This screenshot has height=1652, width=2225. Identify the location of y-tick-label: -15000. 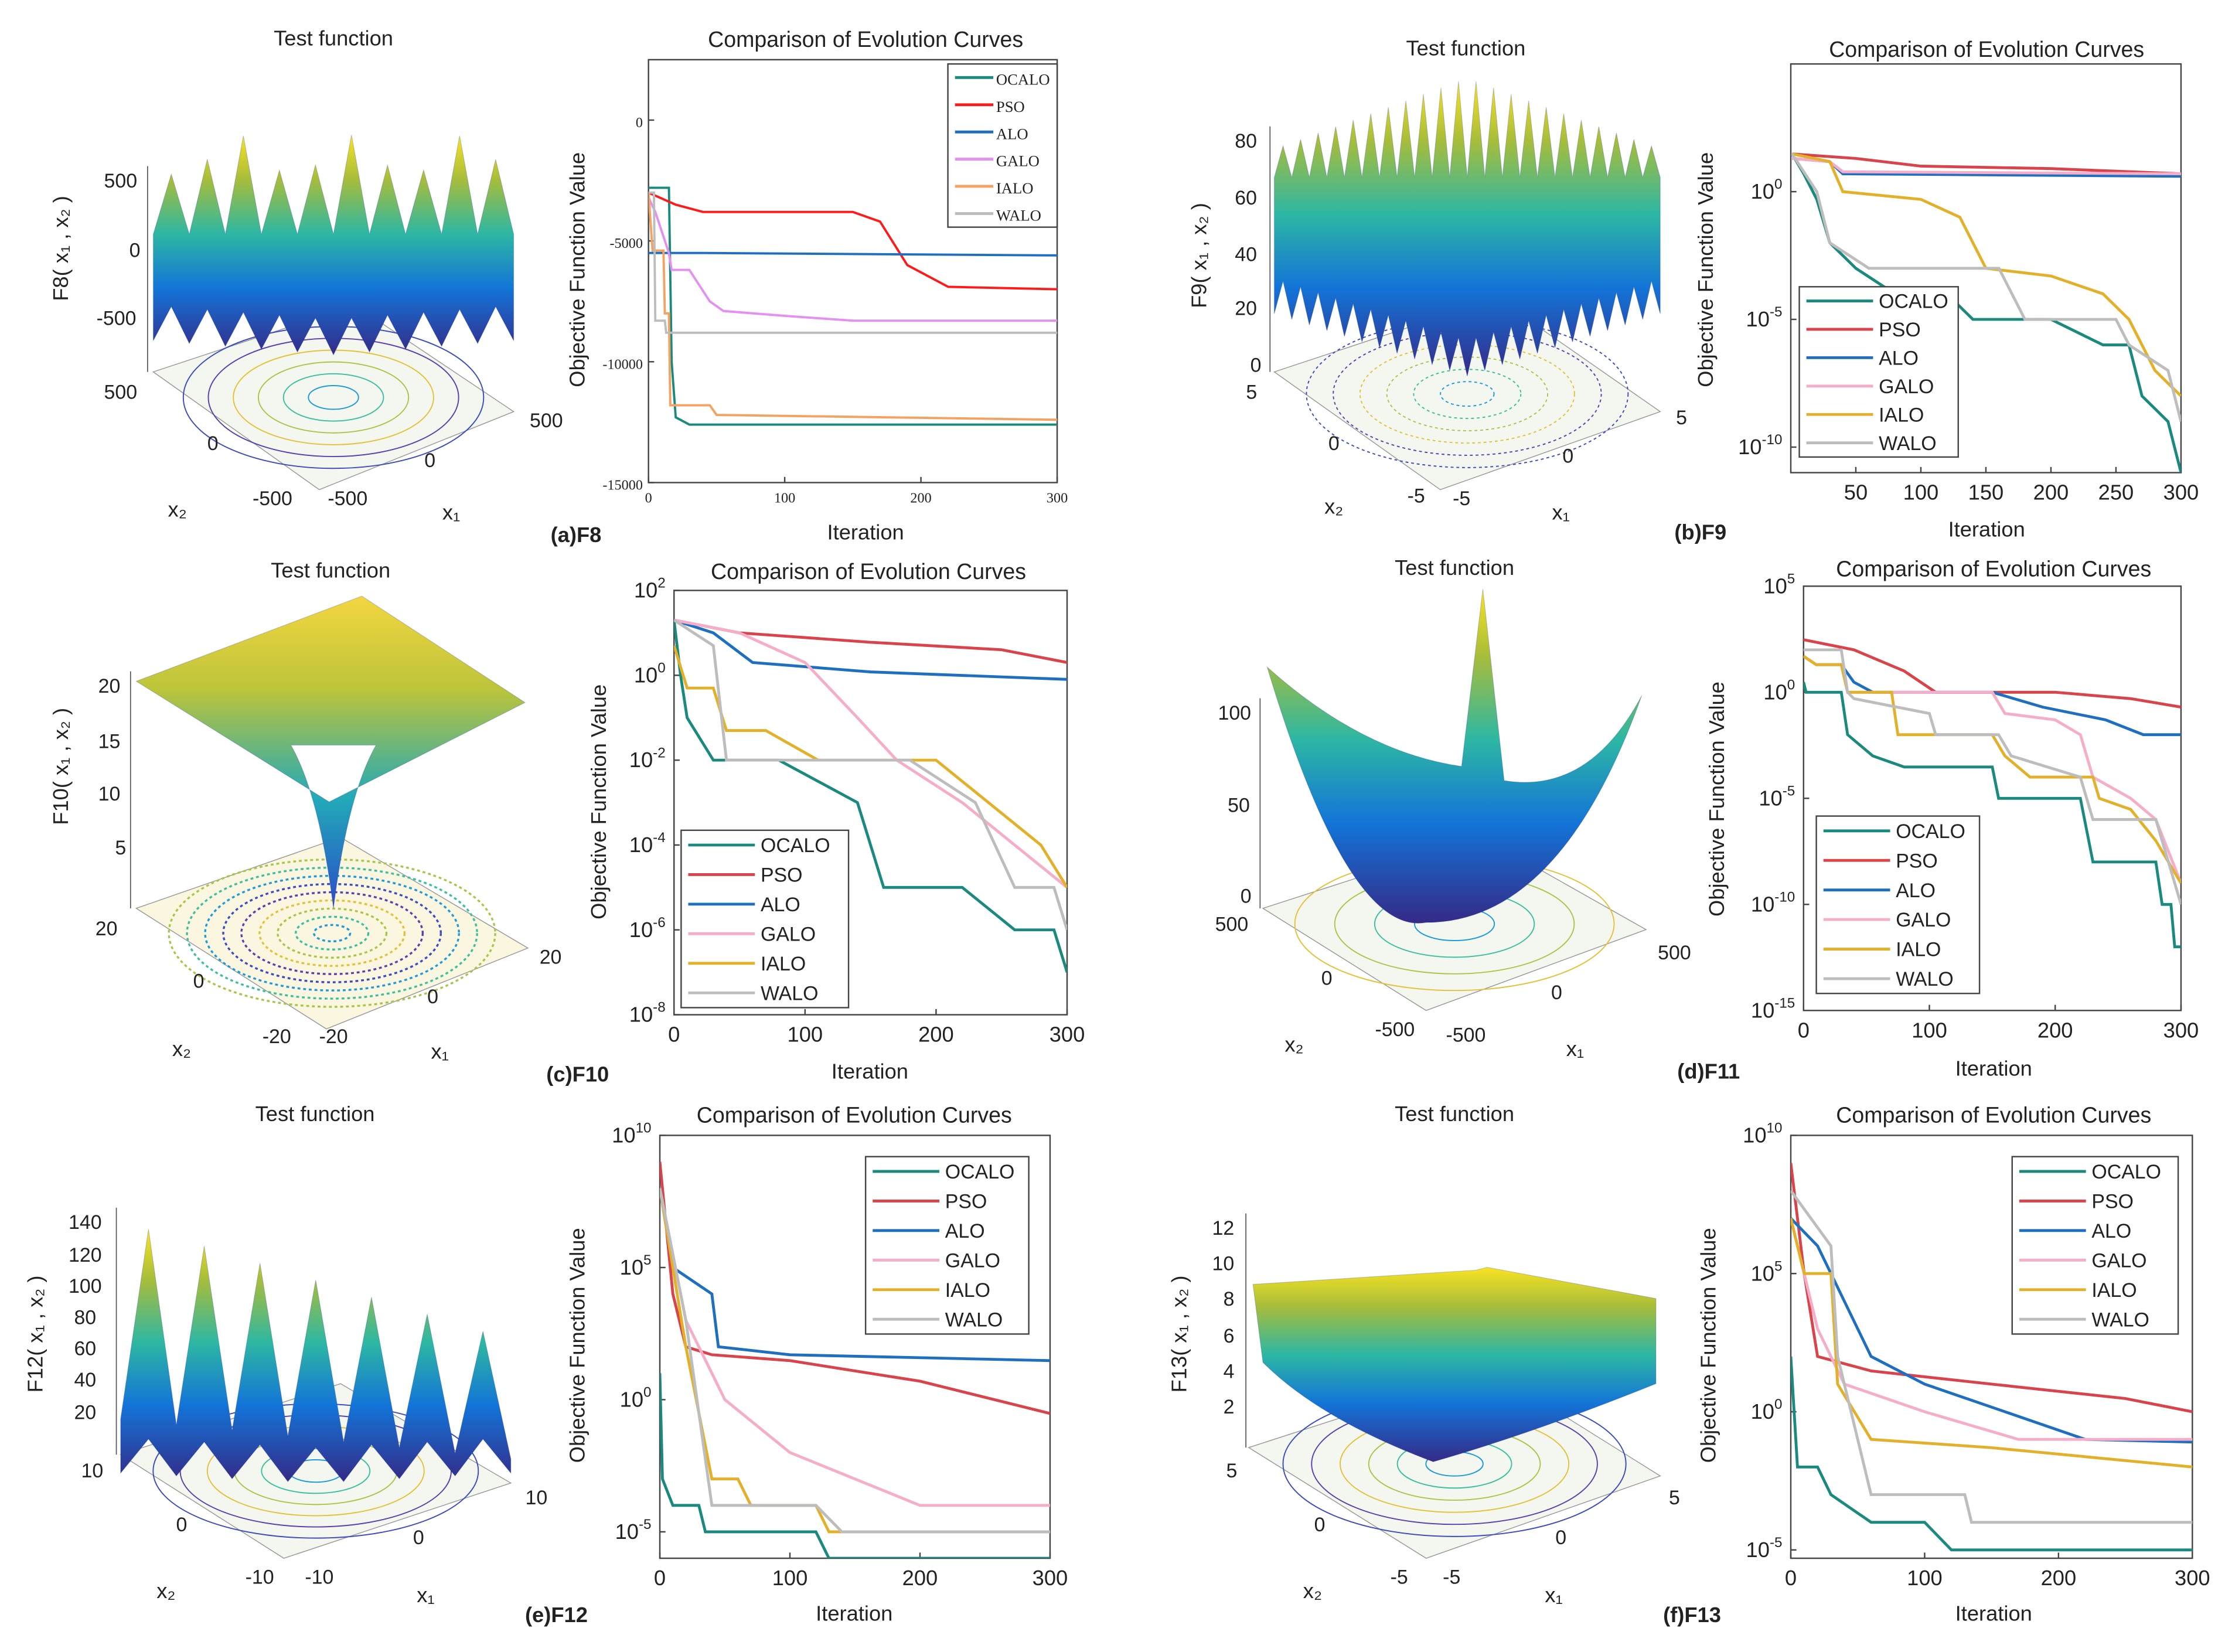
(623, 485).